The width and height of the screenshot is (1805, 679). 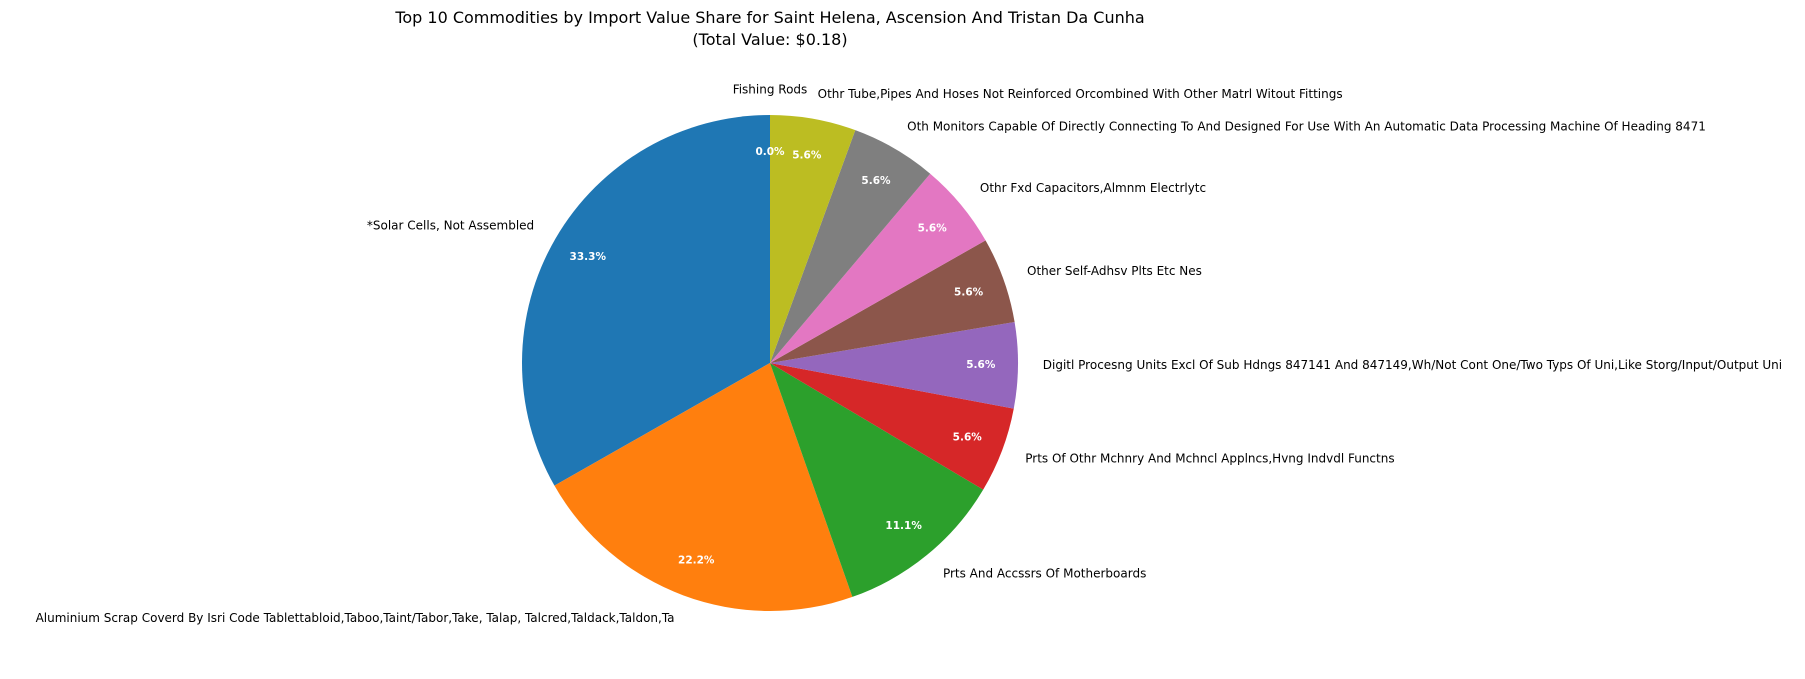 I want to click on pie-percent-label: 0.0%, so click(x=770, y=152).